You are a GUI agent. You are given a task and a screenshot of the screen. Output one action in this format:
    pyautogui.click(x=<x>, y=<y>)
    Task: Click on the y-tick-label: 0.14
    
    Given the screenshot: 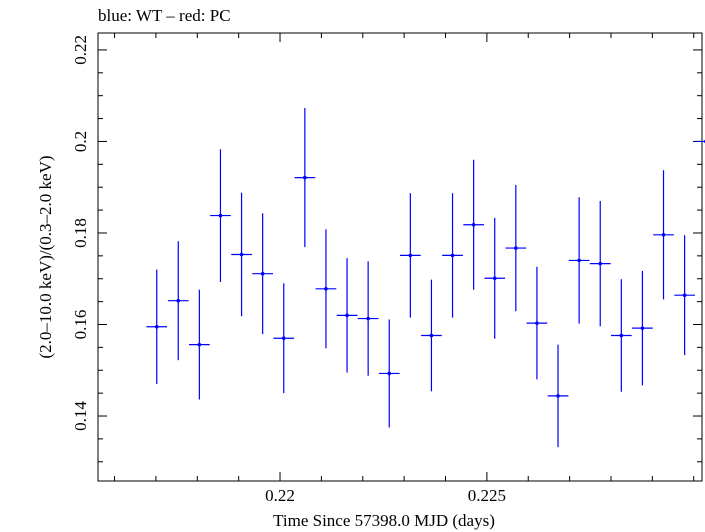 What is the action you would take?
    pyautogui.click(x=80, y=416)
    